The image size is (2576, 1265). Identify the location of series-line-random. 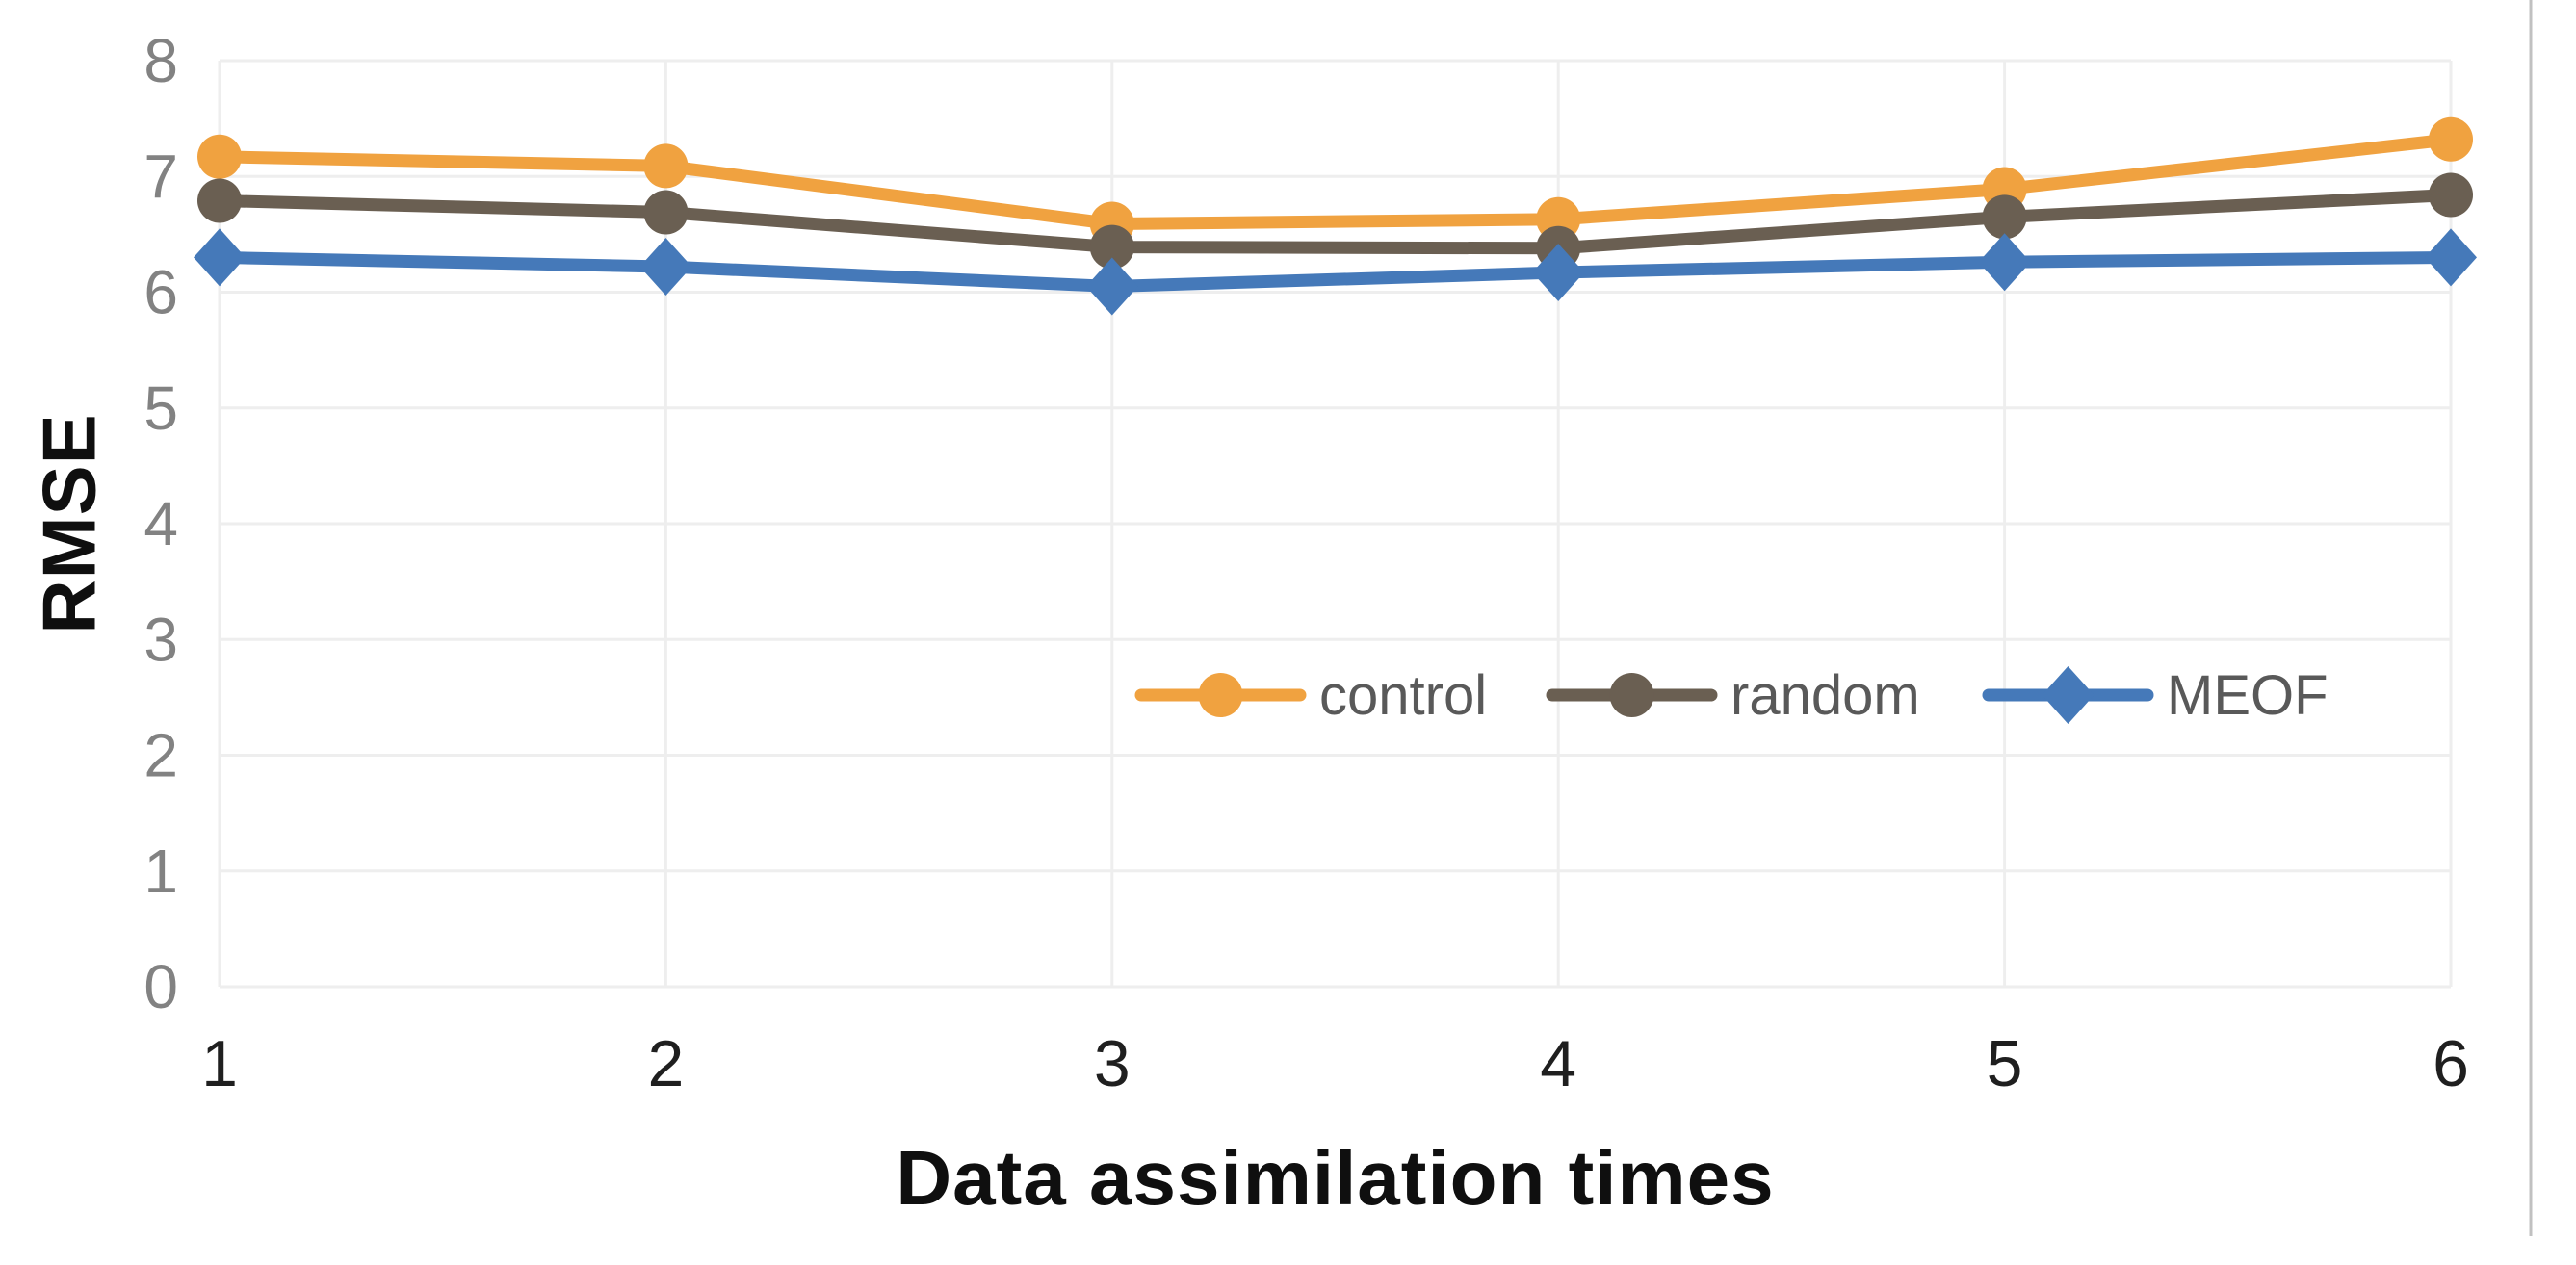
(1335, 221).